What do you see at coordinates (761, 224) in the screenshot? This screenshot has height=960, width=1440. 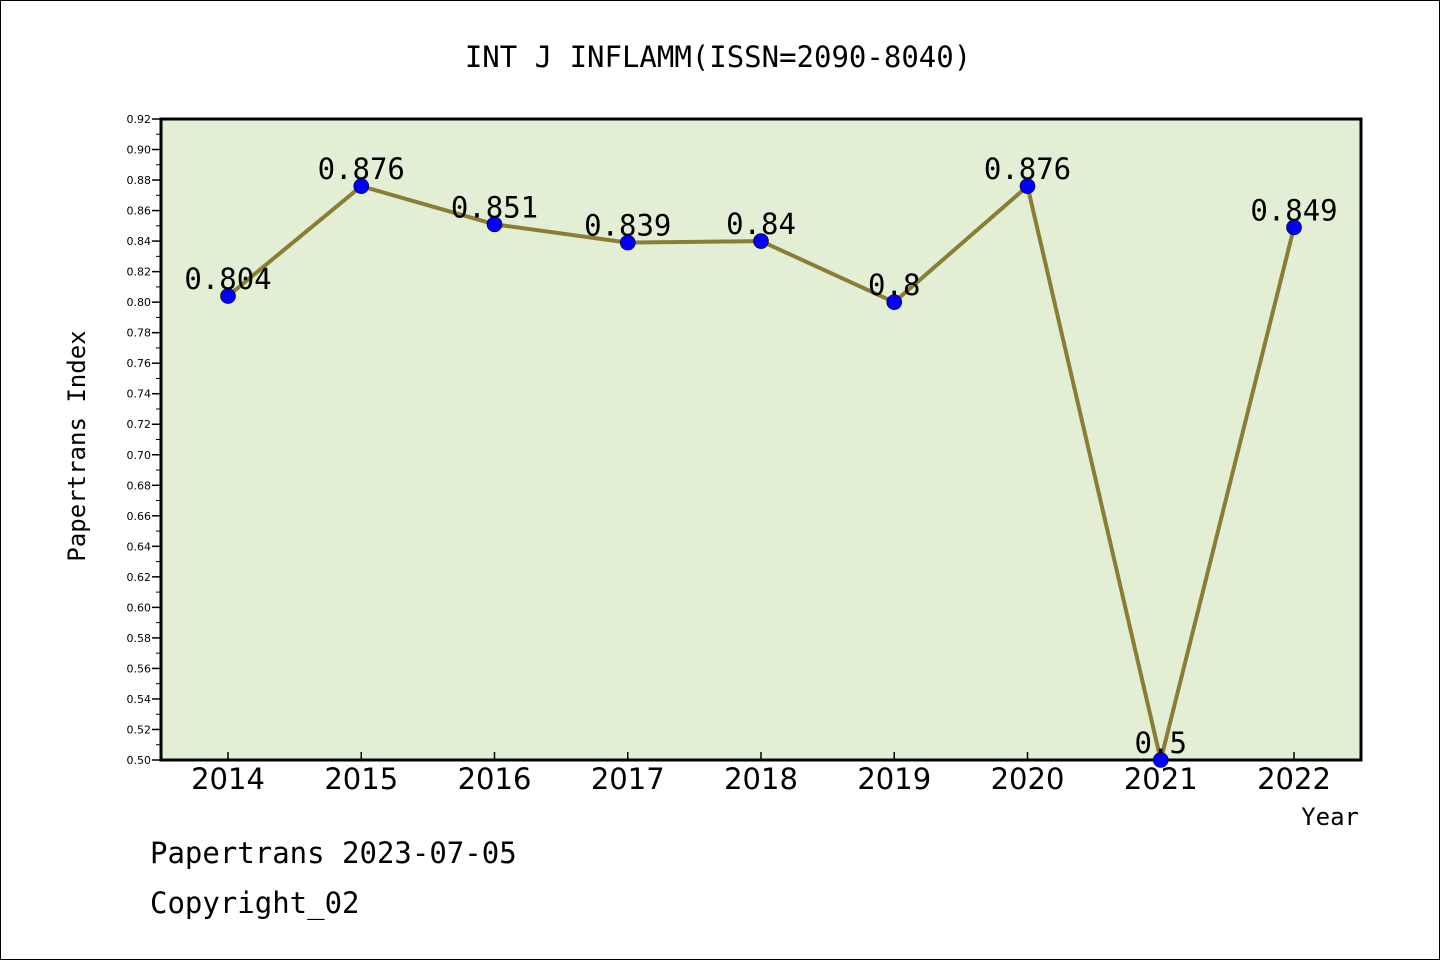 I see `data-label: 0.84` at bounding box center [761, 224].